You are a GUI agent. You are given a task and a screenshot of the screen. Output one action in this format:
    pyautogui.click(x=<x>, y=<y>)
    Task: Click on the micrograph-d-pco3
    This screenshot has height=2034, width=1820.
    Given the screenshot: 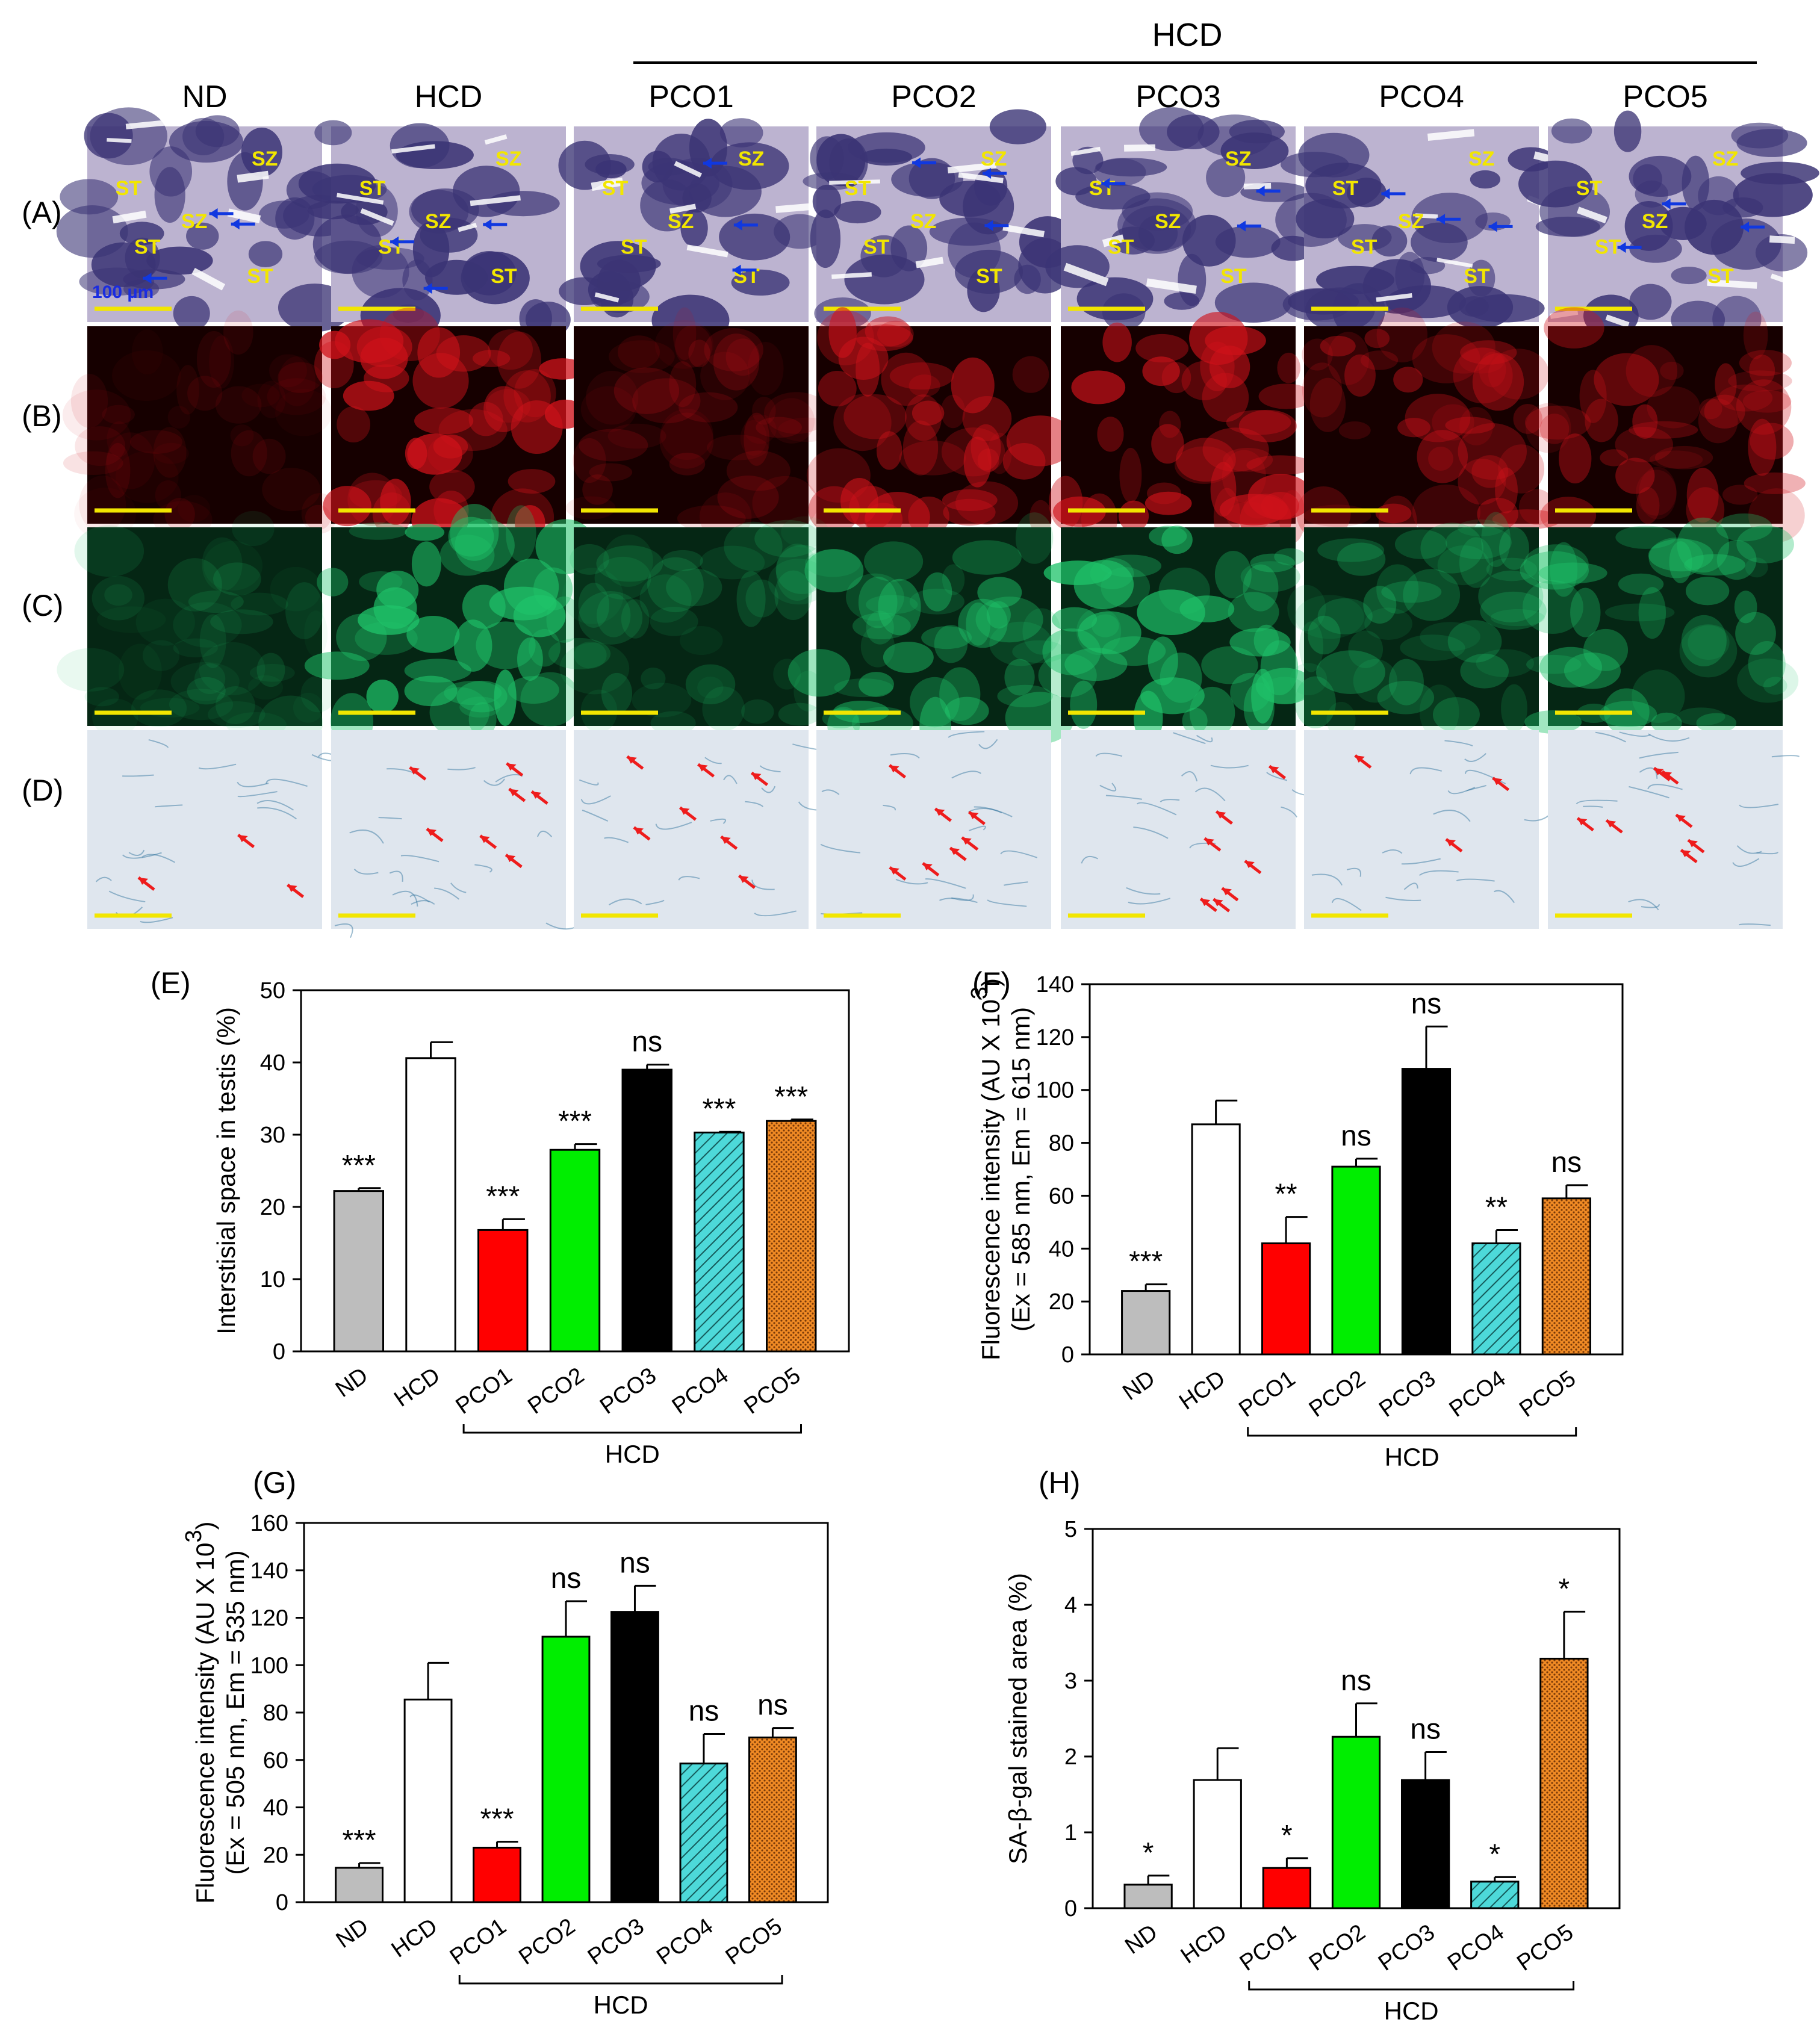 What is the action you would take?
    pyautogui.click(x=1197, y=829)
    